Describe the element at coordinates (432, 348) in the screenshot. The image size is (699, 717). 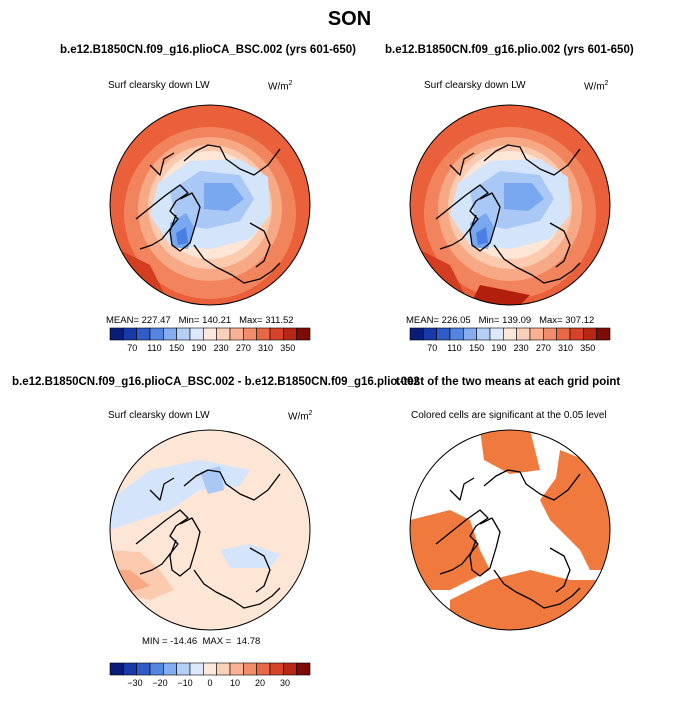
I see `panel-2-colorbar-tick-label: 70` at that location.